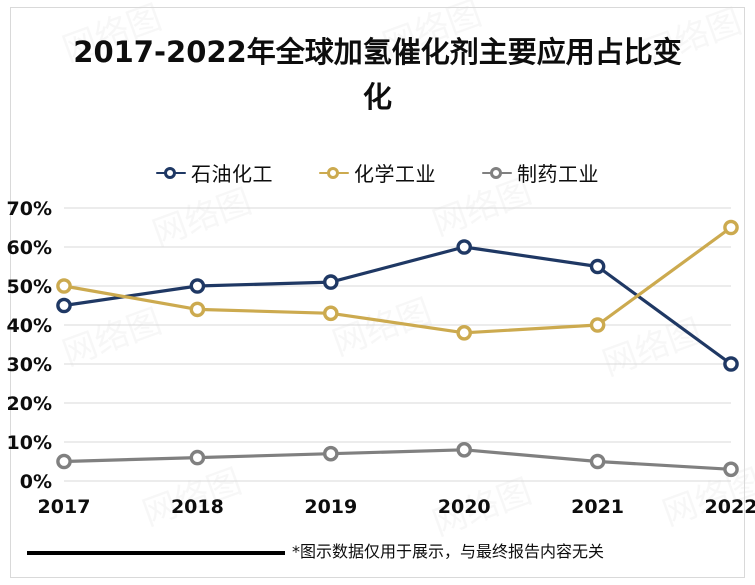 This screenshot has width=755, height=585. I want to click on y-tick-label: 70%, so click(29, 209).